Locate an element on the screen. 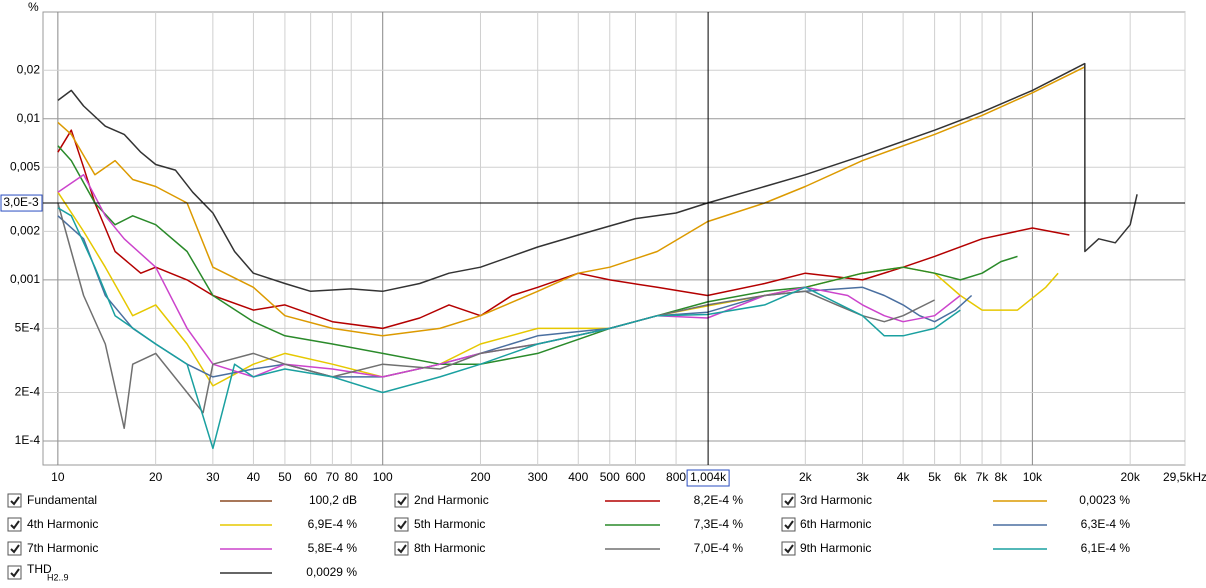 The width and height of the screenshot is (1206, 588). x-tick-label: 100 is located at coordinates (383, 477).